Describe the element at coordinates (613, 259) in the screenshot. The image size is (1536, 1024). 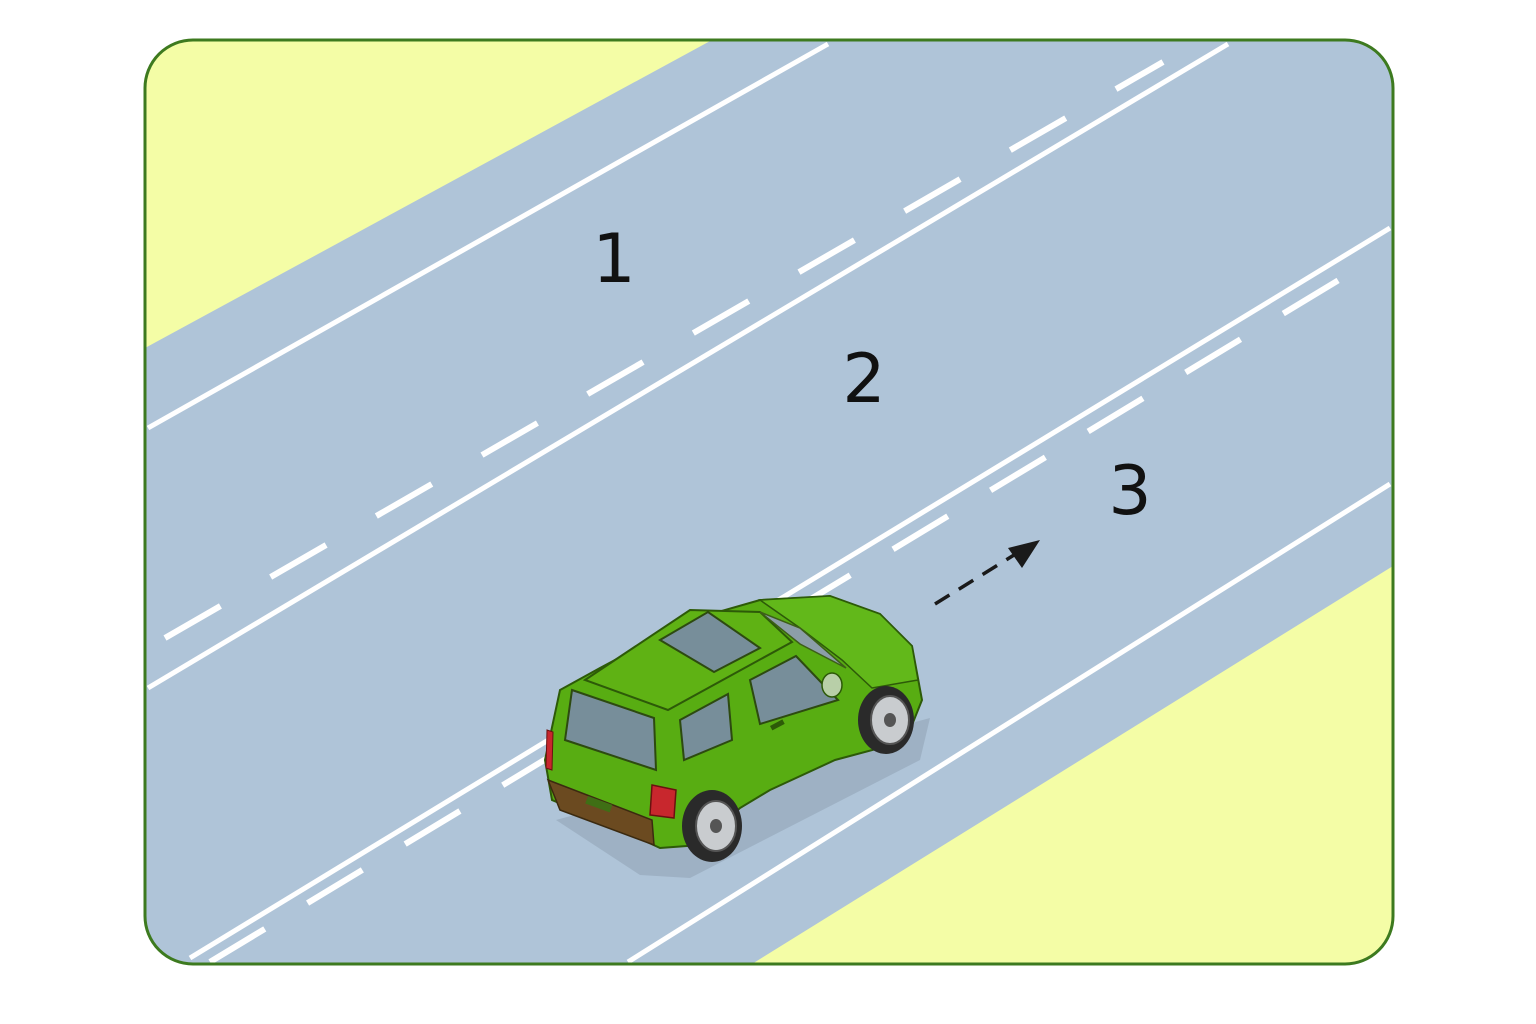
I see `lane-label-1: 1` at that location.